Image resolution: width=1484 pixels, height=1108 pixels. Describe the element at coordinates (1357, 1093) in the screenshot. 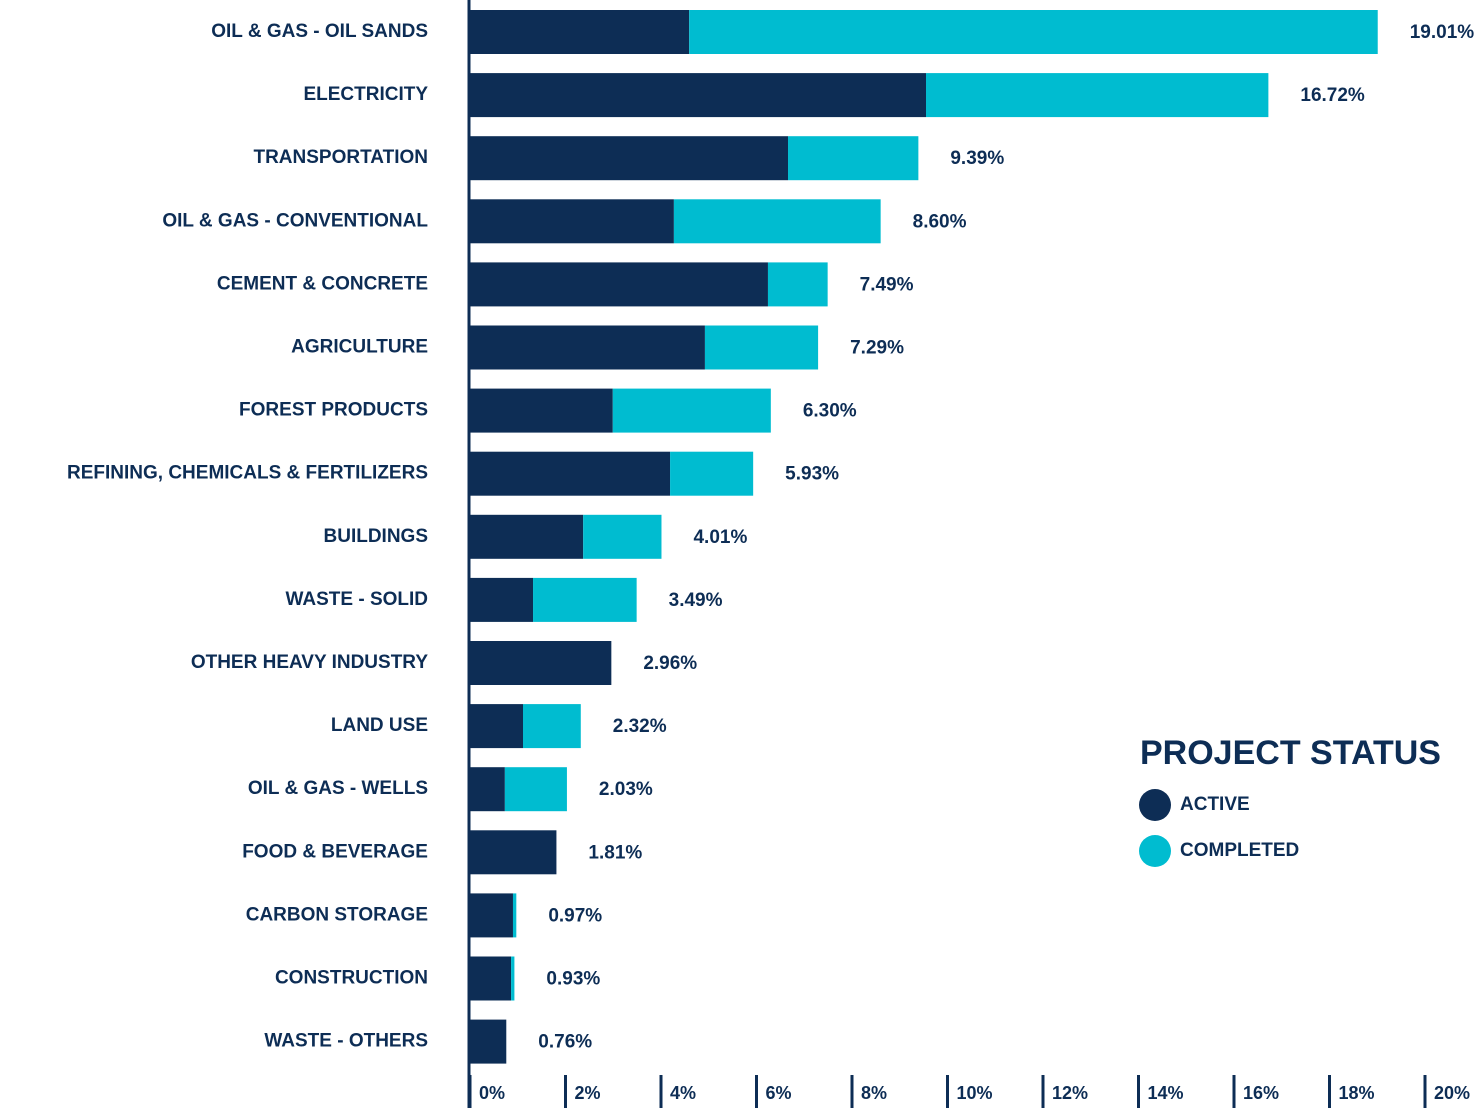

I see `x-tick-label: 18%` at that location.